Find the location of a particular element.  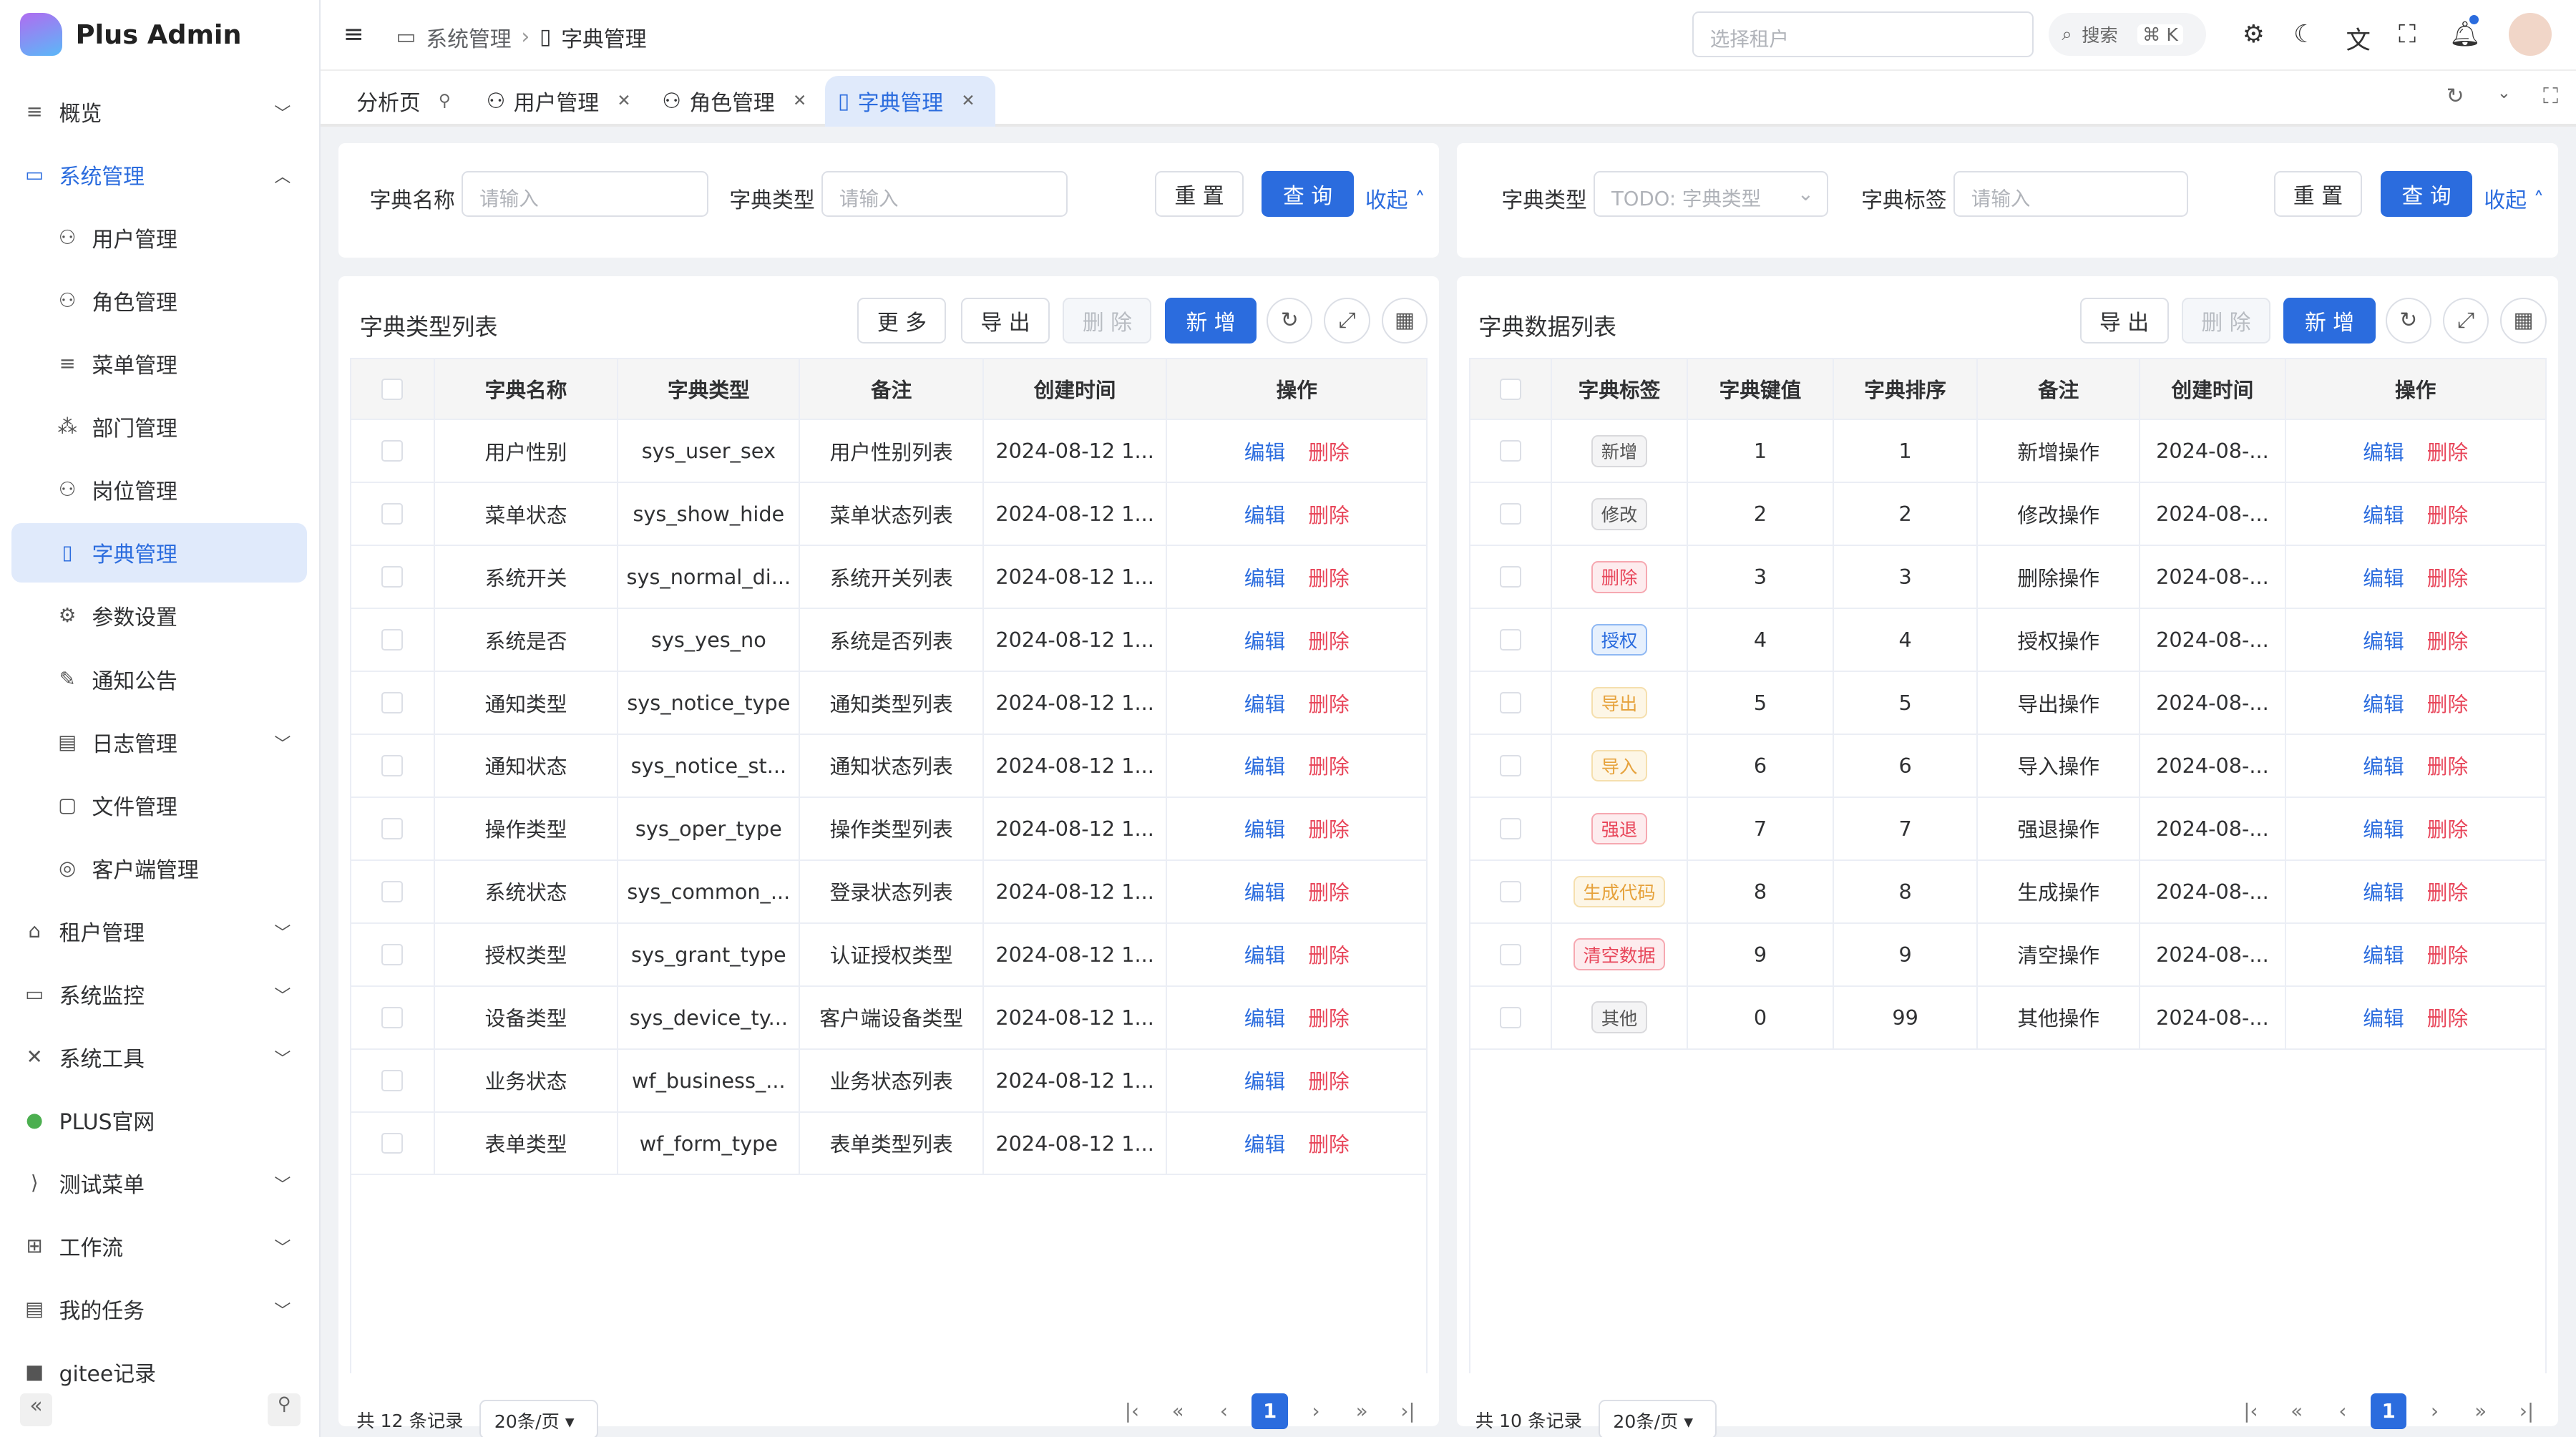

sidebar-item: ⚇ 岗位管理 is located at coordinates (159, 490).